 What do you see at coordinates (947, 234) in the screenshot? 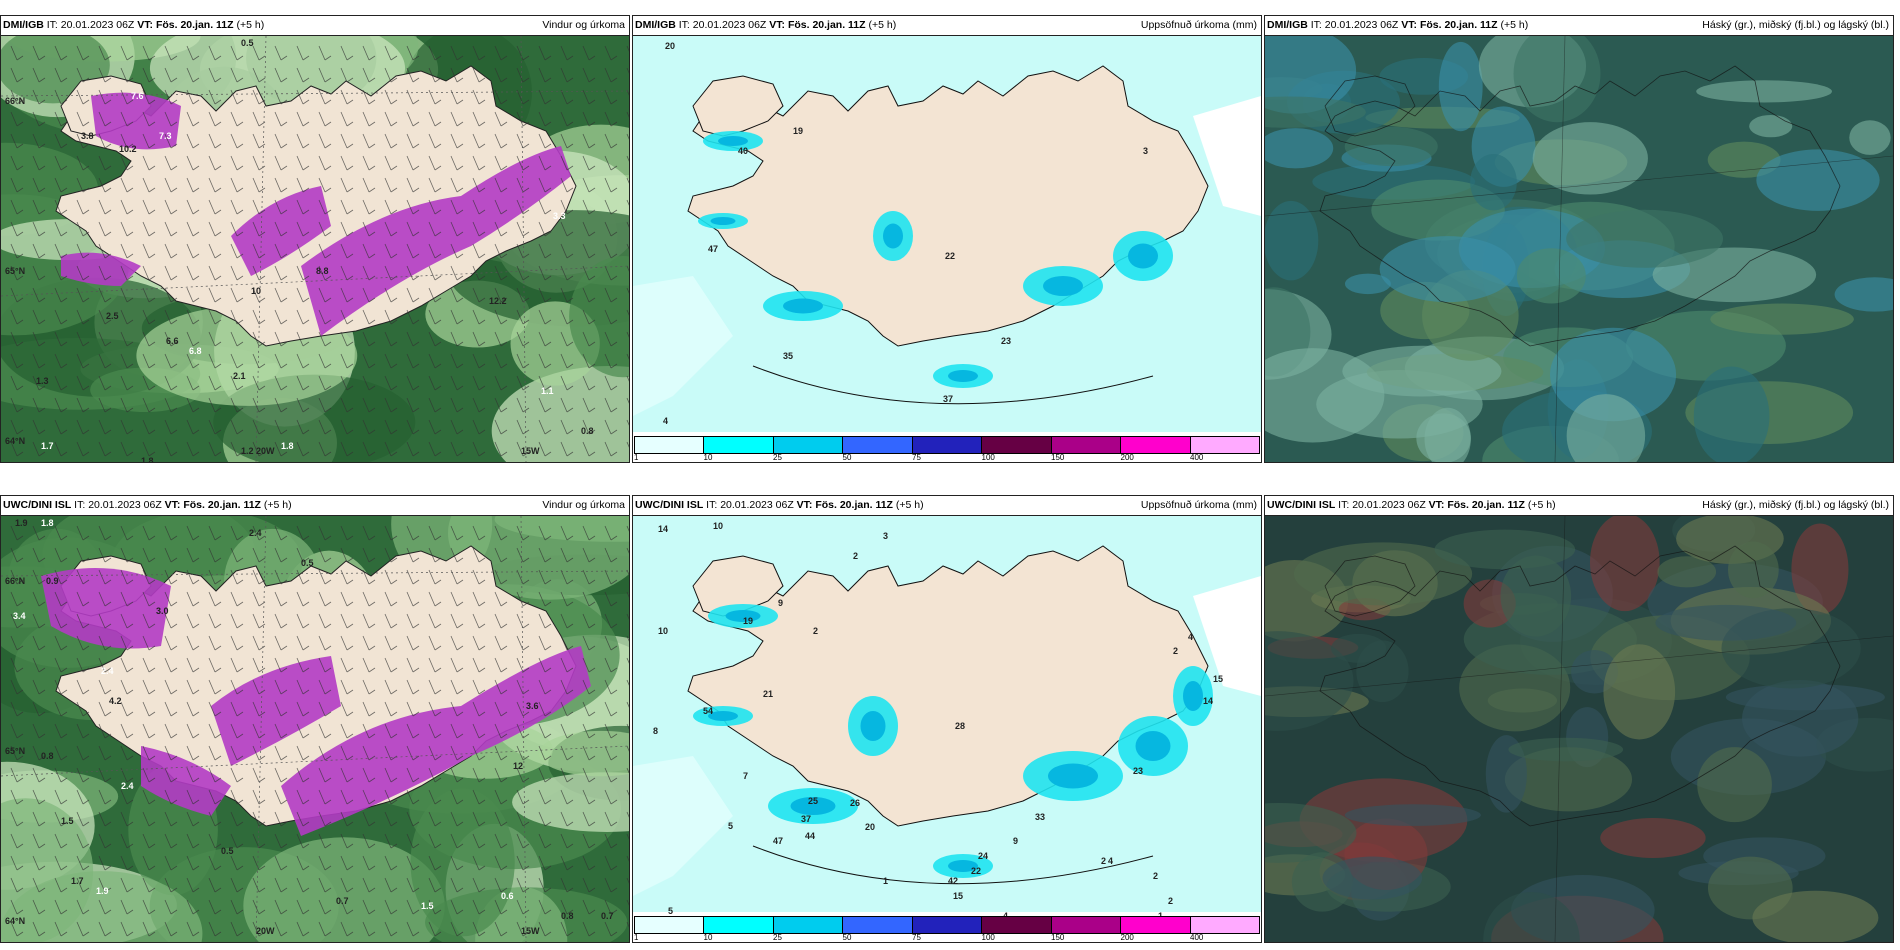
I see `precip-map-svg` at bounding box center [947, 234].